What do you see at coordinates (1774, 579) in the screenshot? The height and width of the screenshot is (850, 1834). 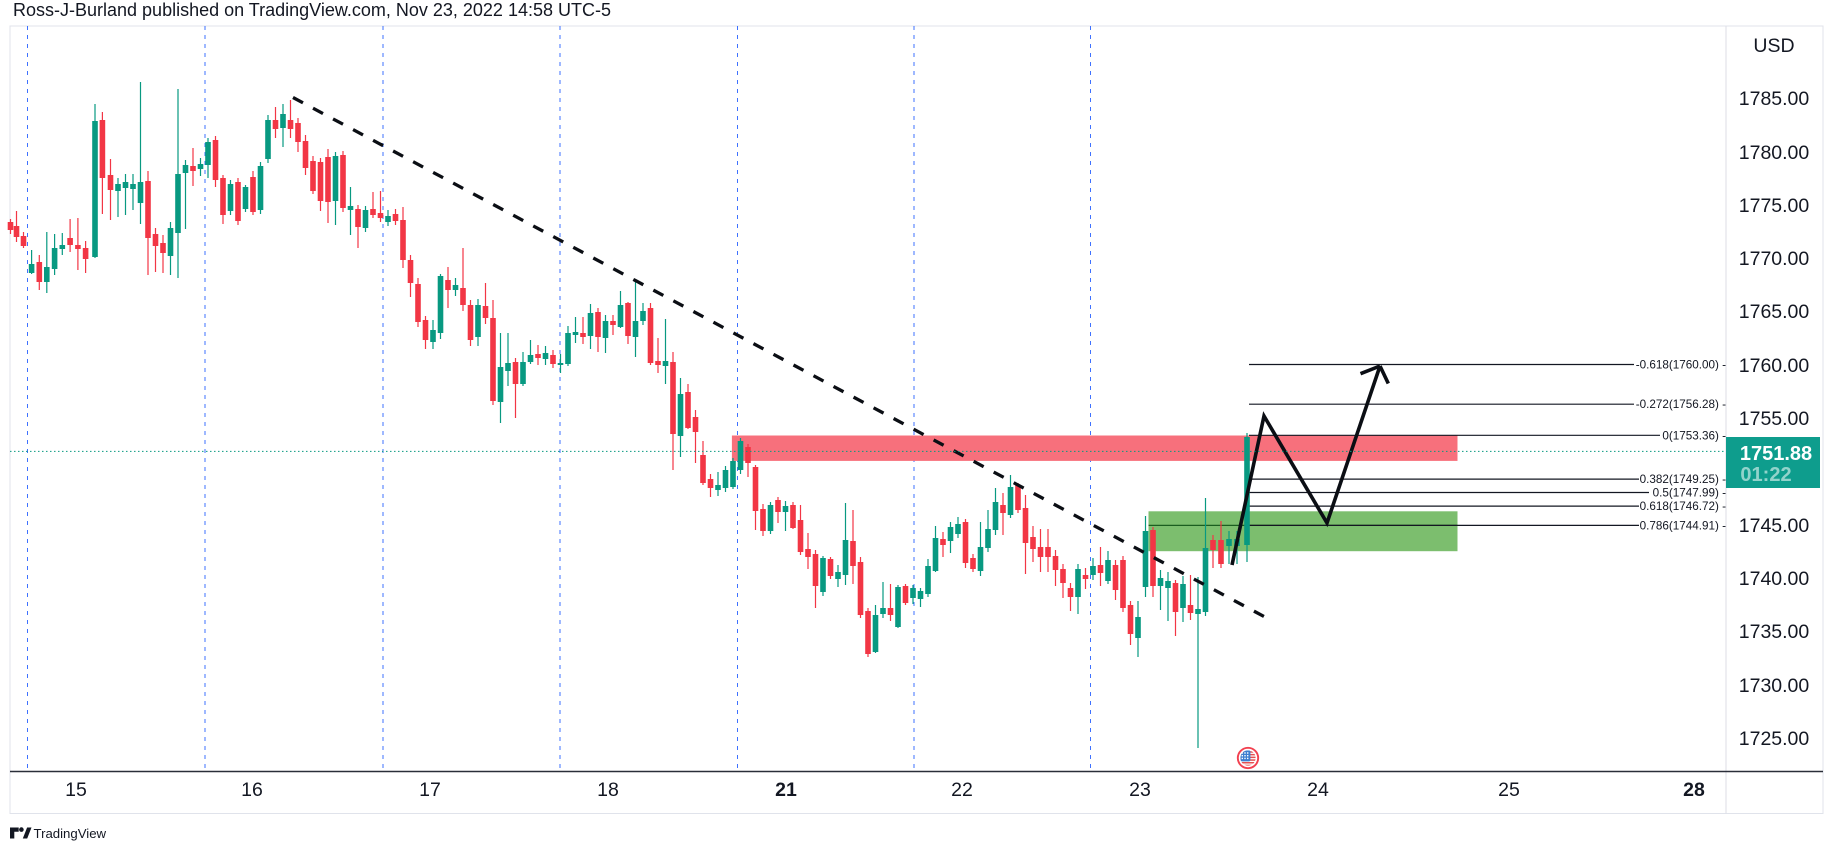 I see `svg-text: 1740.00` at bounding box center [1774, 579].